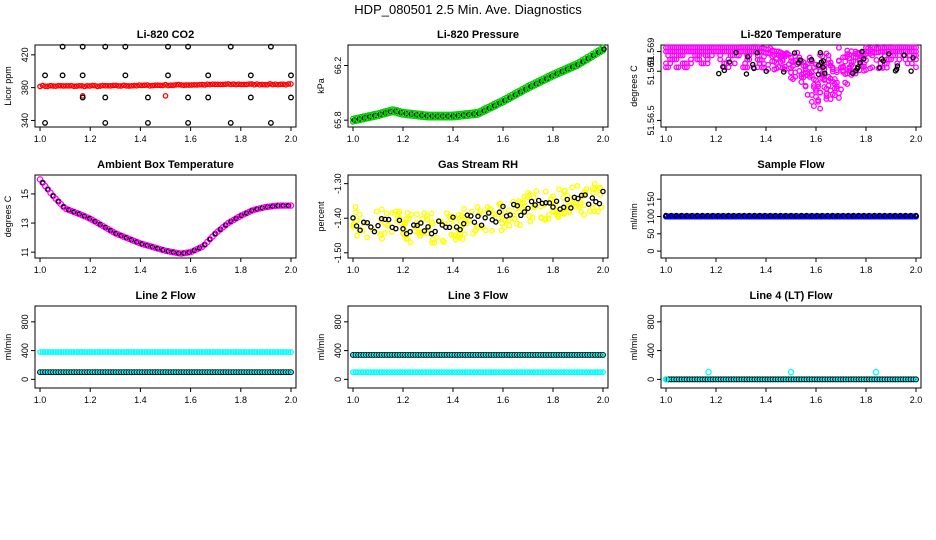 Image resolution: width=936 pixels, height=540 pixels. I want to click on y-tick-label: 66.2, so click(338, 66).